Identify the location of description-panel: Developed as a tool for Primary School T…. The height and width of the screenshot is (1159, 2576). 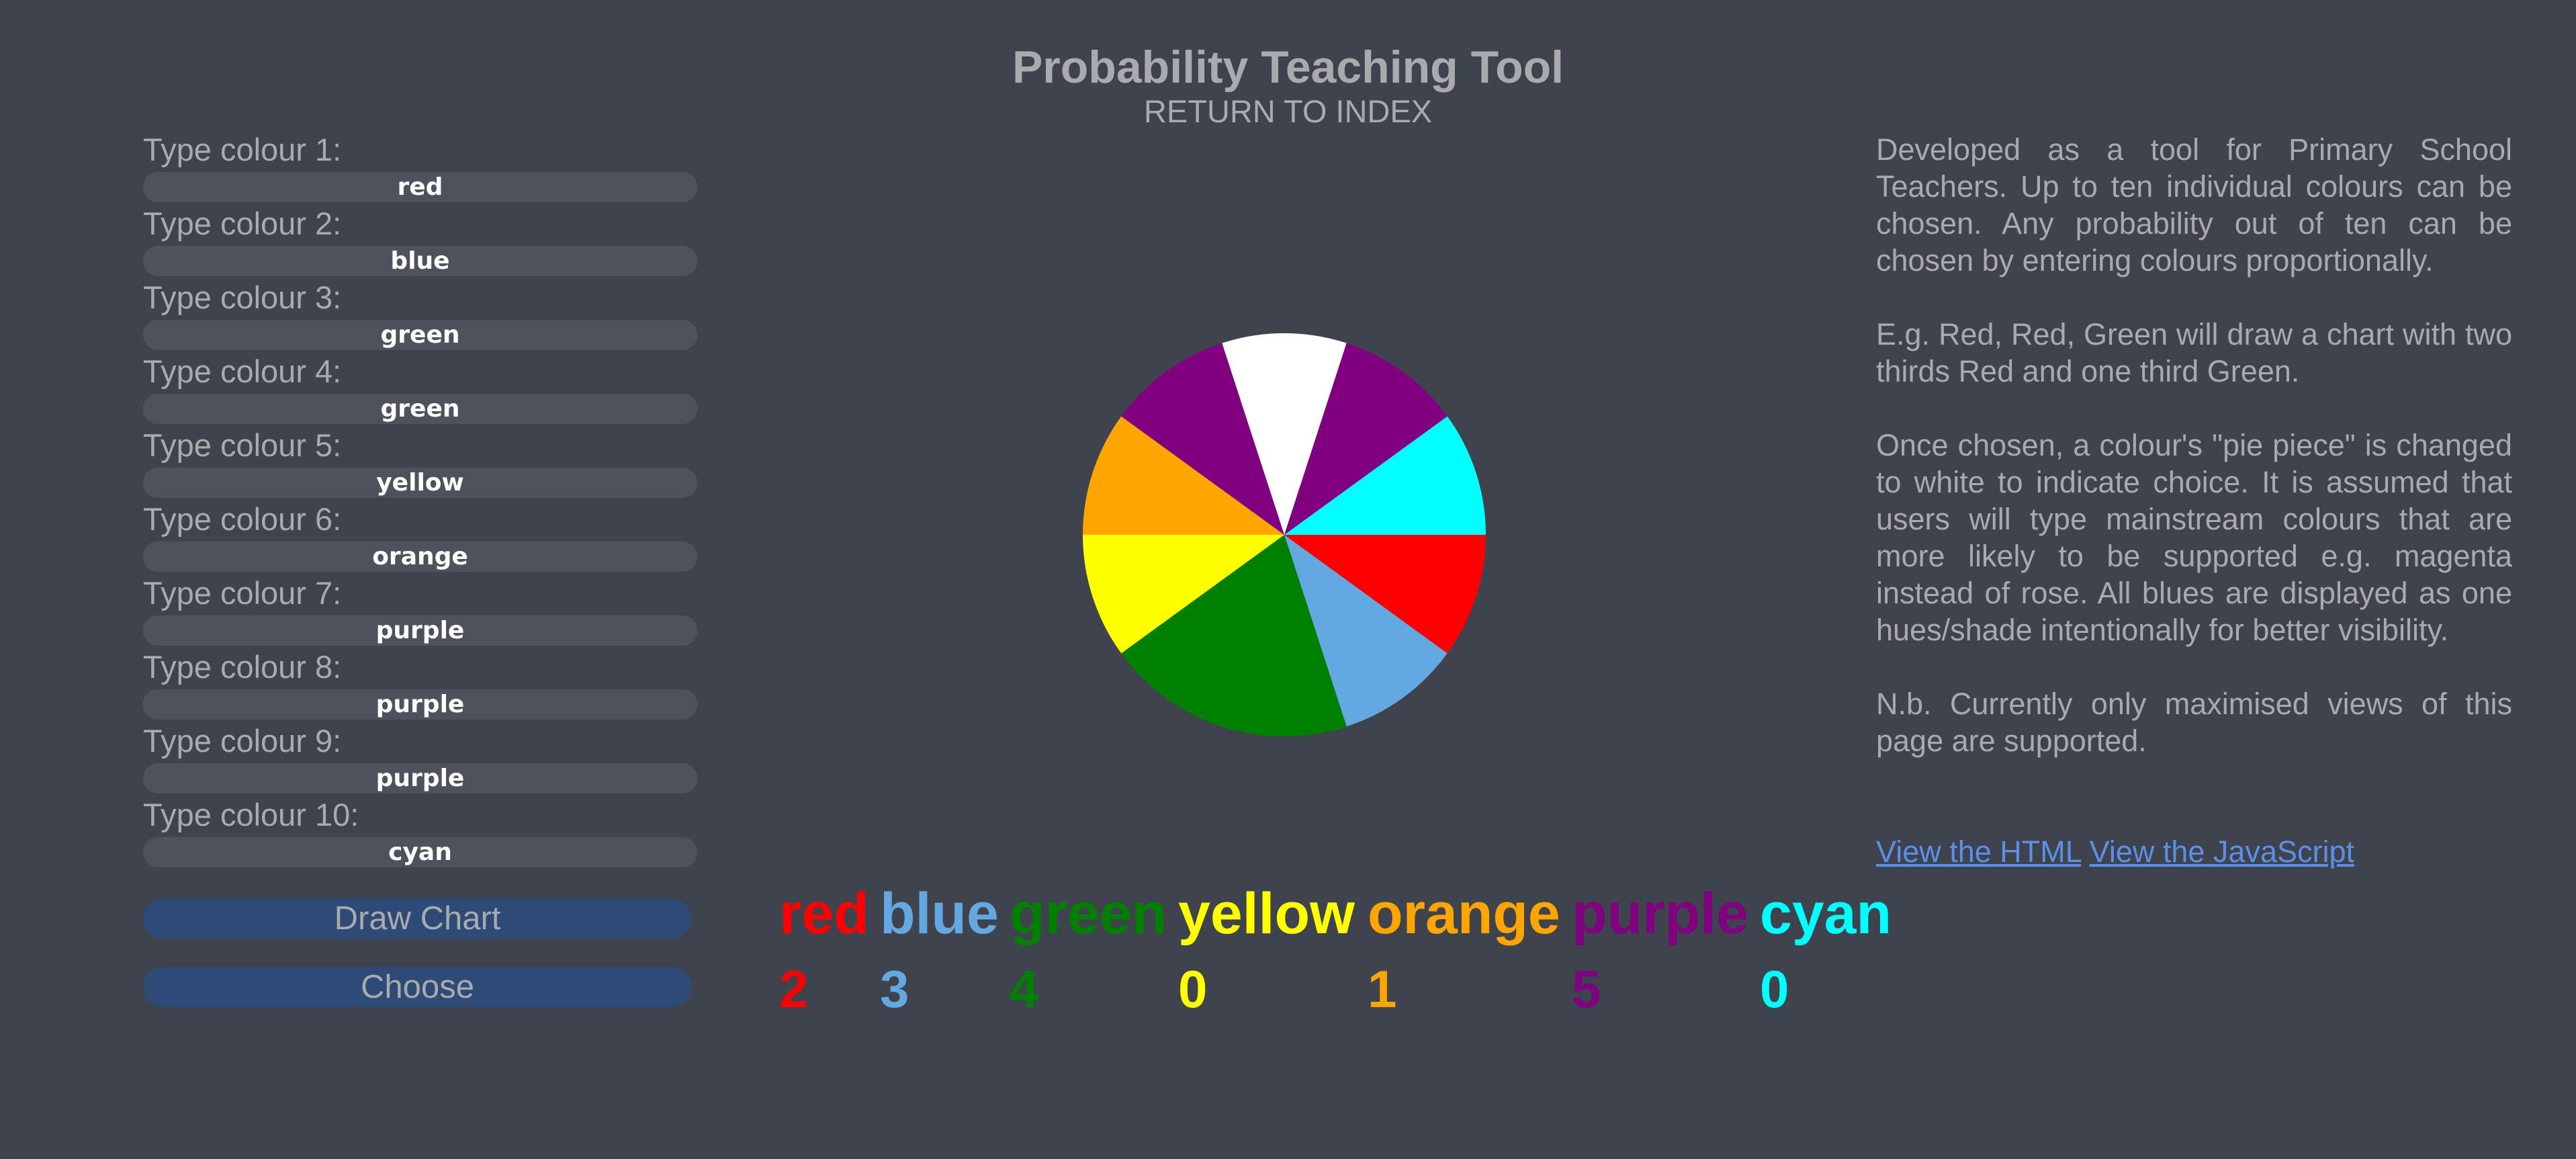
(2194, 463).